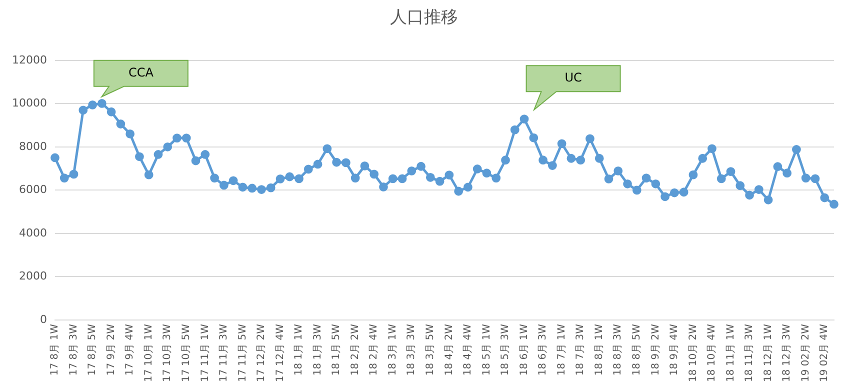 Image resolution: width=850 pixels, height=386 pixels. What do you see at coordinates (32, 189) in the screenshot?
I see `y-tick-label: 6000` at bounding box center [32, 189].